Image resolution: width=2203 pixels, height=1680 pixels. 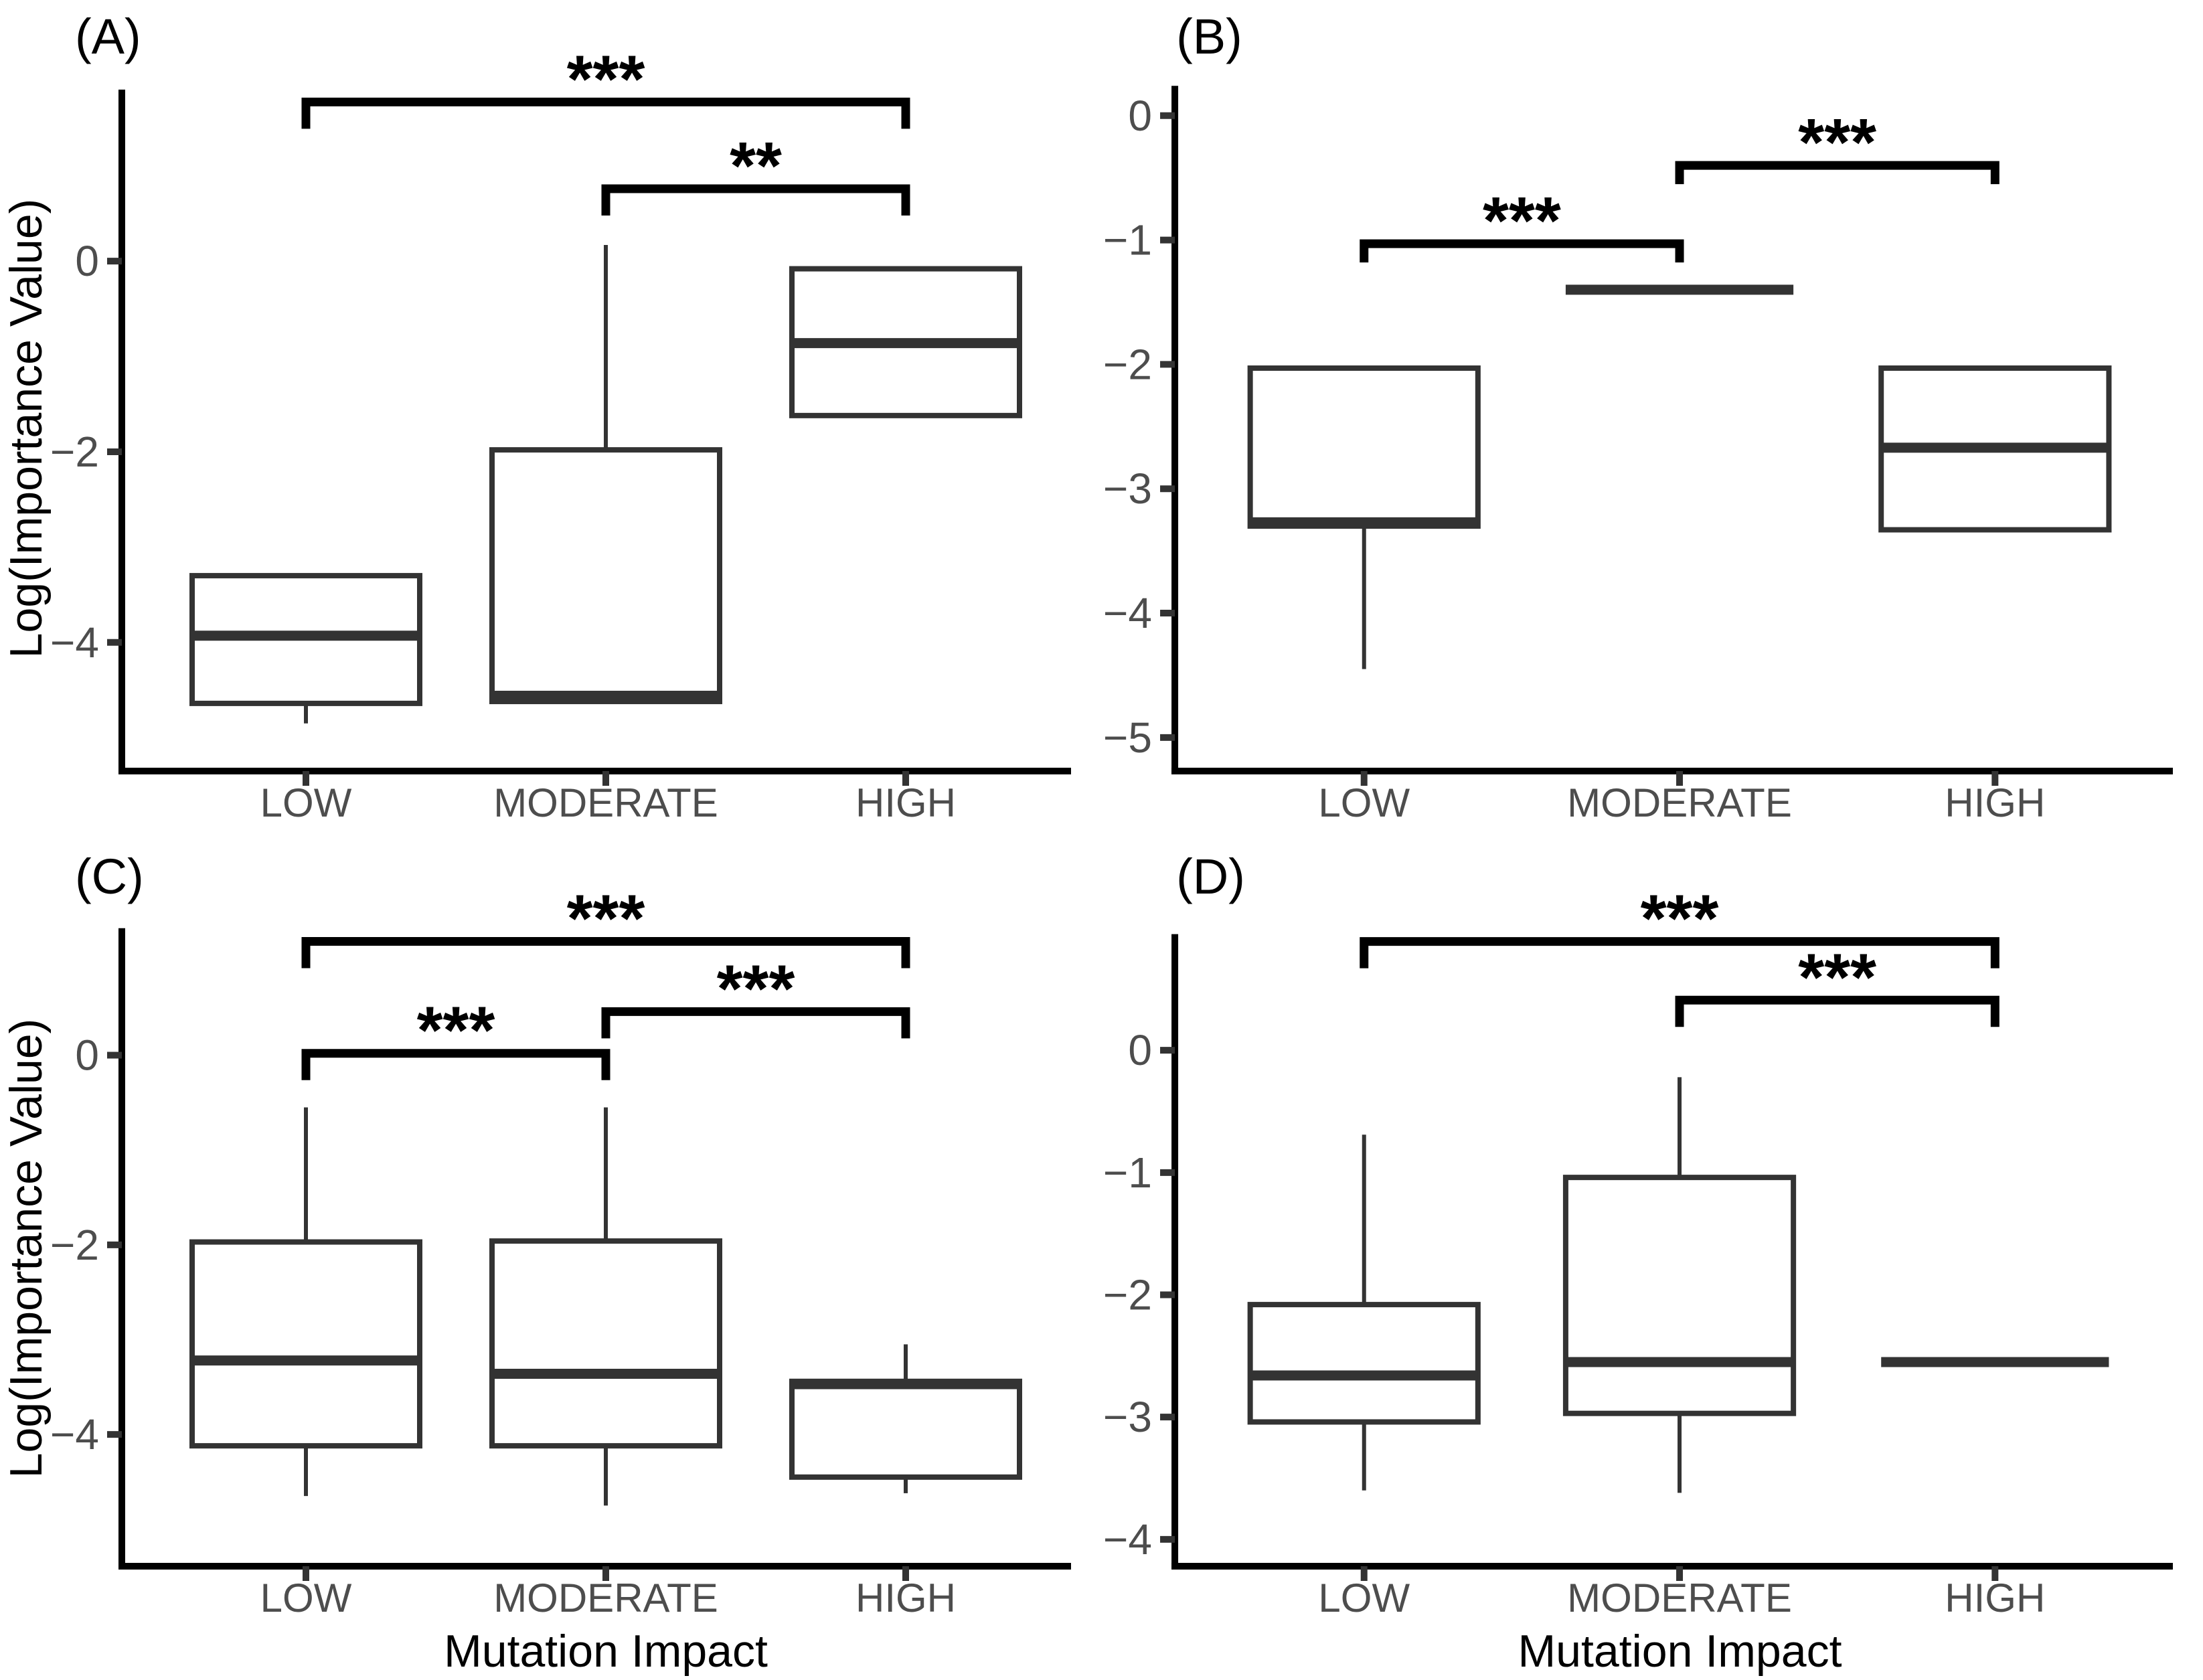 I want to click on panel-c-y-axis-title: Log(Importance Value), so click(x=26, y=1249).